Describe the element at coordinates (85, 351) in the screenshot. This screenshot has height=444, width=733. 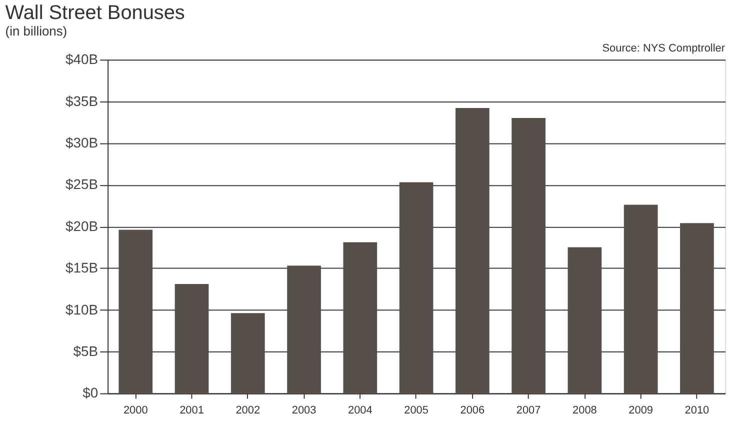
I see `y-tick-label: $5B` at that location.